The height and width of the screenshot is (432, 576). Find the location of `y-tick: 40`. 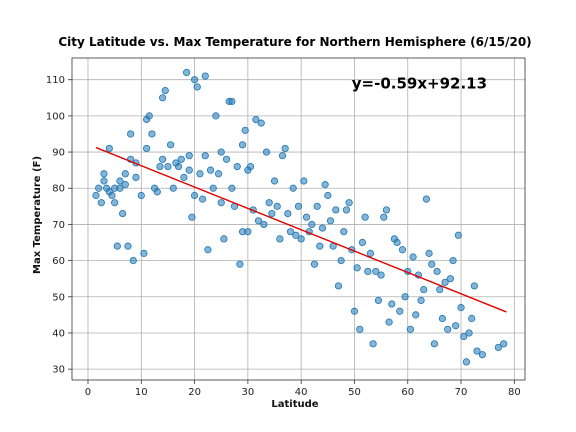

y-tick: 40 is located at coordinates (62, 333).